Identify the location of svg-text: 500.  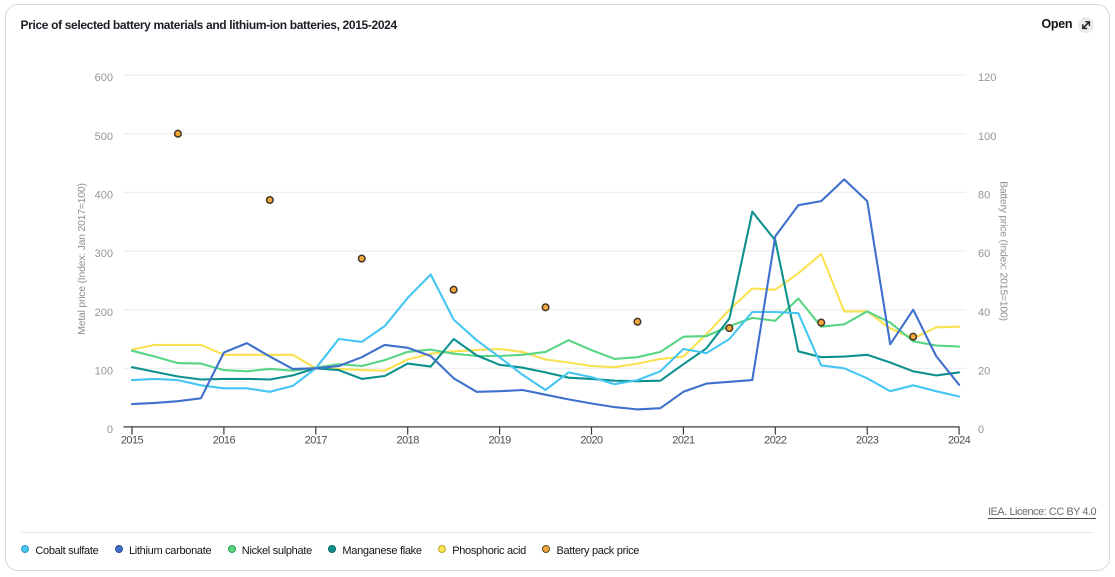
(104, 137).